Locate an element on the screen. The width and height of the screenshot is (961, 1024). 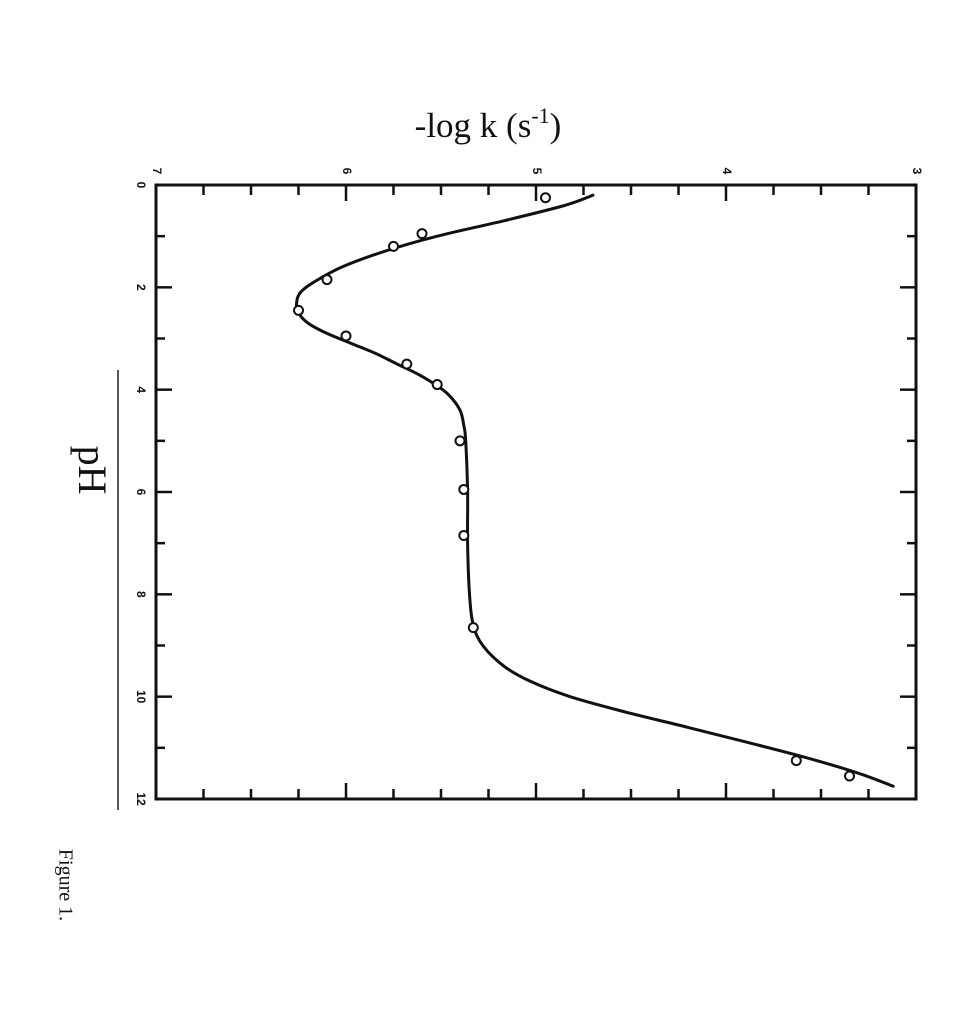
x-axis-label: pH is located at coordinates (92, 470).